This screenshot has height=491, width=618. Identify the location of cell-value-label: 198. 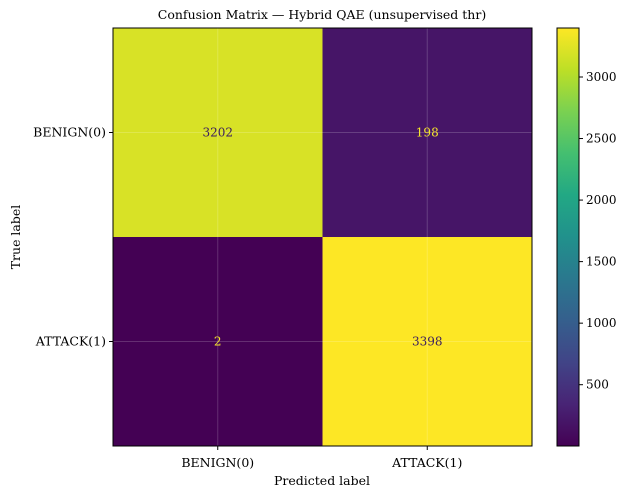
(427, 133).